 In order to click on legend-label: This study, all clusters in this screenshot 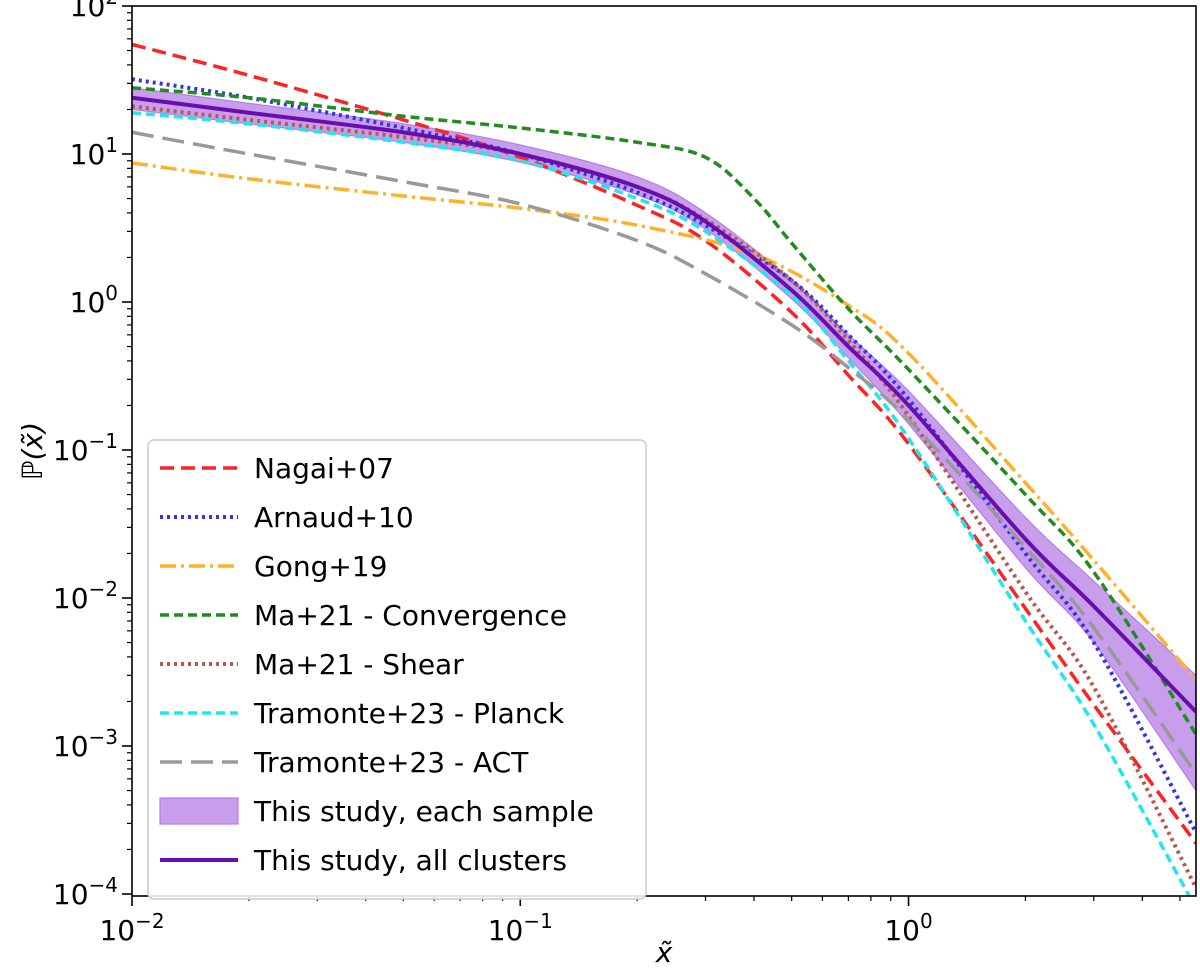, I will do `click(410, 860)`.